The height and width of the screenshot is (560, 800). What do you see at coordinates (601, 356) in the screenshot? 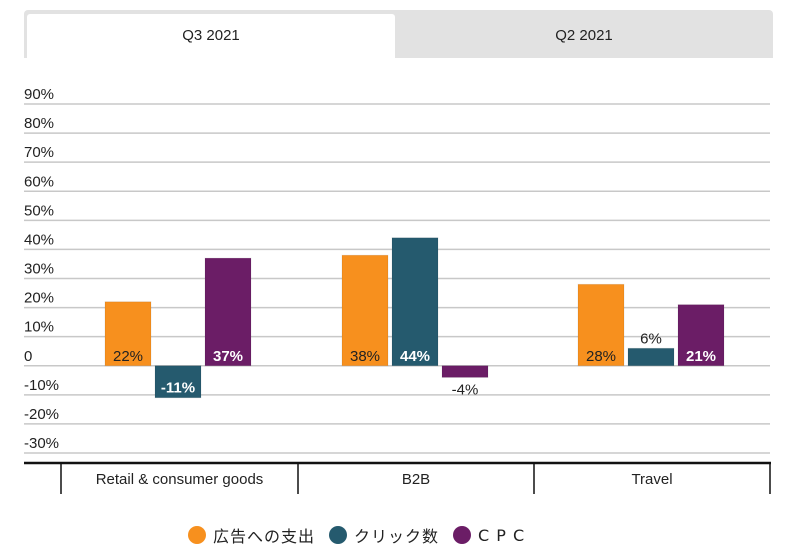
I see `data-label: 28%` at bounding box center [601, 356].